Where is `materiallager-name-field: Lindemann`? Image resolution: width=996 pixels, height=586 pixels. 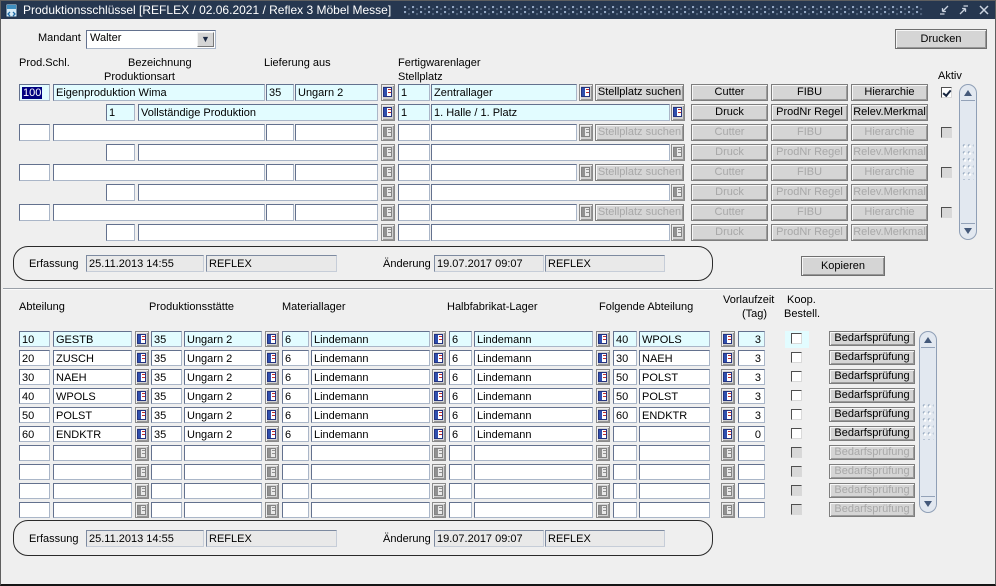
materiallager-name-field: Lindemann is located at coordinates (370, 434).